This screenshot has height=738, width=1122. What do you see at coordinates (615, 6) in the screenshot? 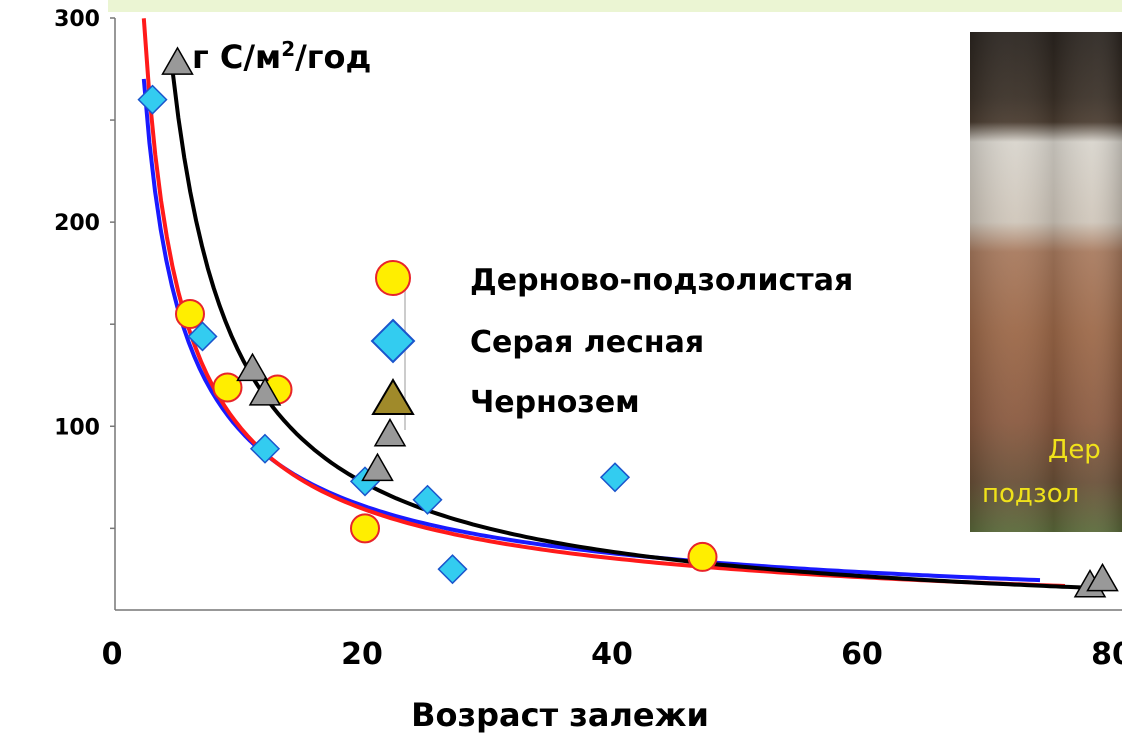
I see `top-band` at bounding box center [615, 6].